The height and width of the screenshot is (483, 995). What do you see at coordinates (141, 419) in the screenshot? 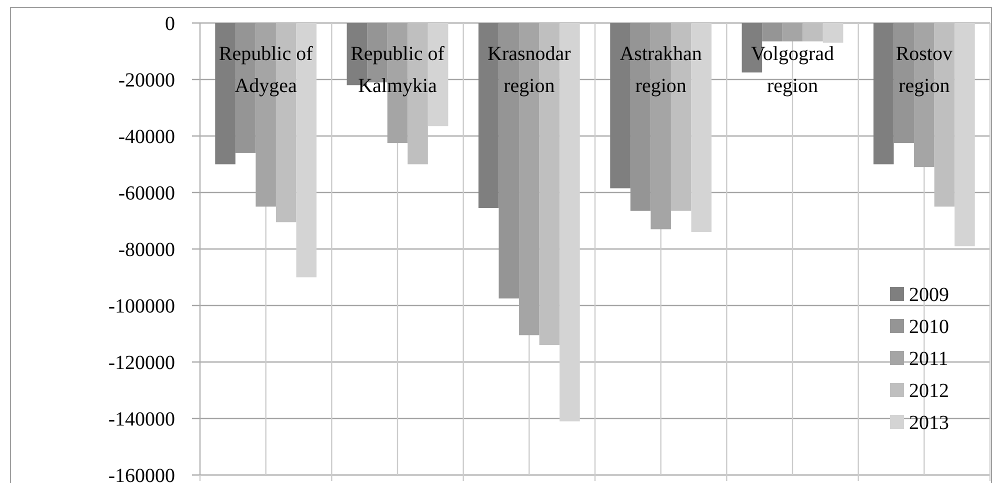
I see `y-tick-label: -140000` at bounding box center [141, 419].